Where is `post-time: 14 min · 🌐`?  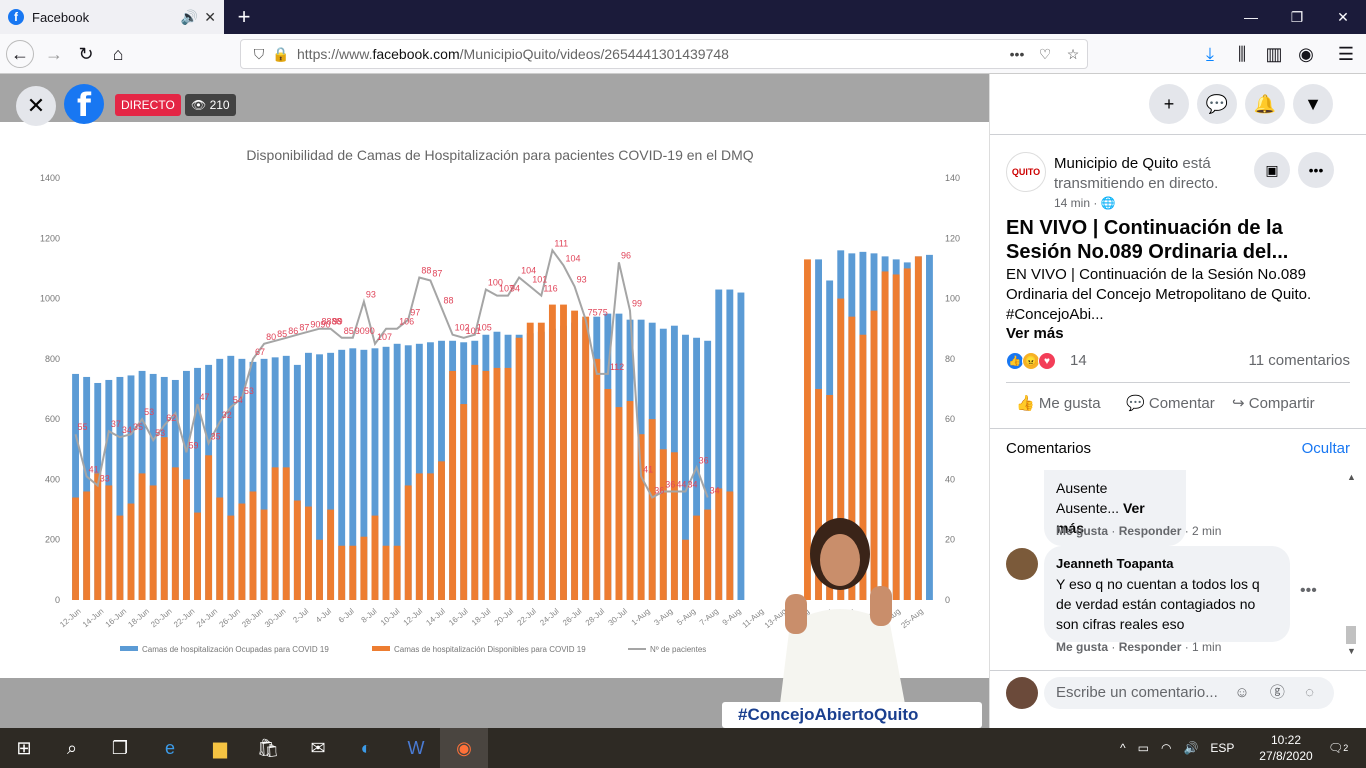 post-time: 14 min · 🌐 is located at coordinates (1085, 203).